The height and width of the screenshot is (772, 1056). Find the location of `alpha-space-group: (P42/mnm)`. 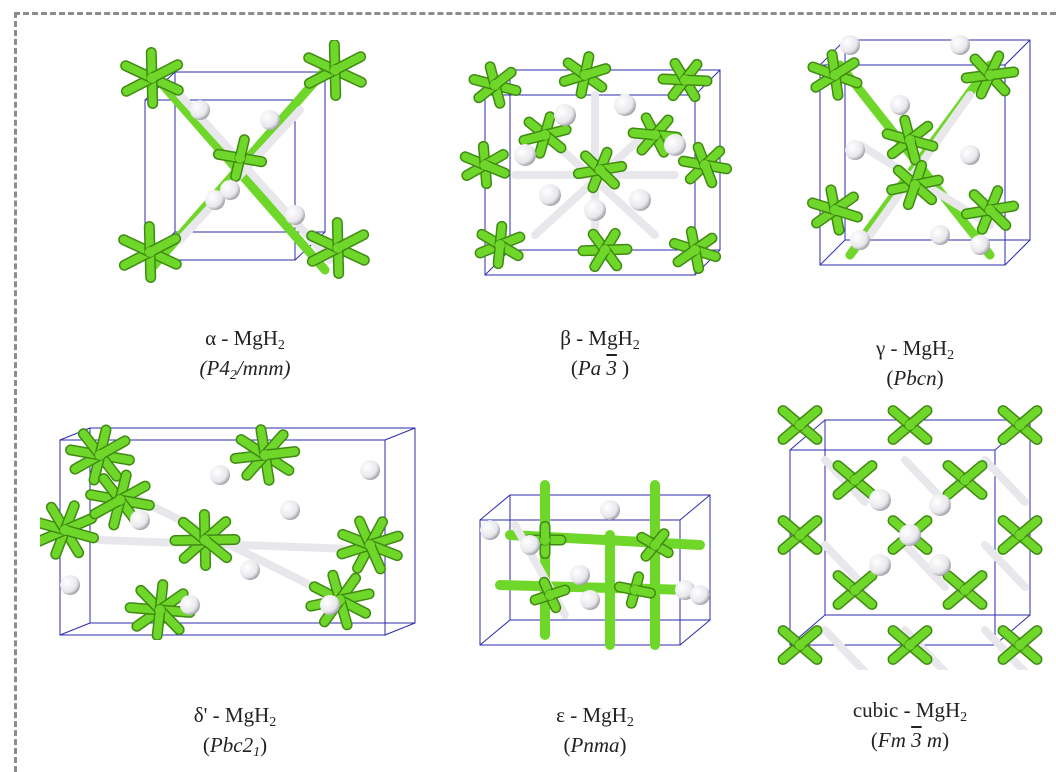

alpha-space-group: (P42/mnm) is located at coordinates (245, 369).